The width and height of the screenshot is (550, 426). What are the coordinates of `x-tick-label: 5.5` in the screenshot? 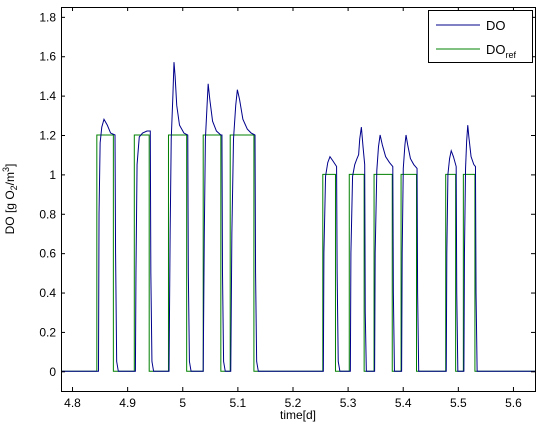 It's located at (458, 403).